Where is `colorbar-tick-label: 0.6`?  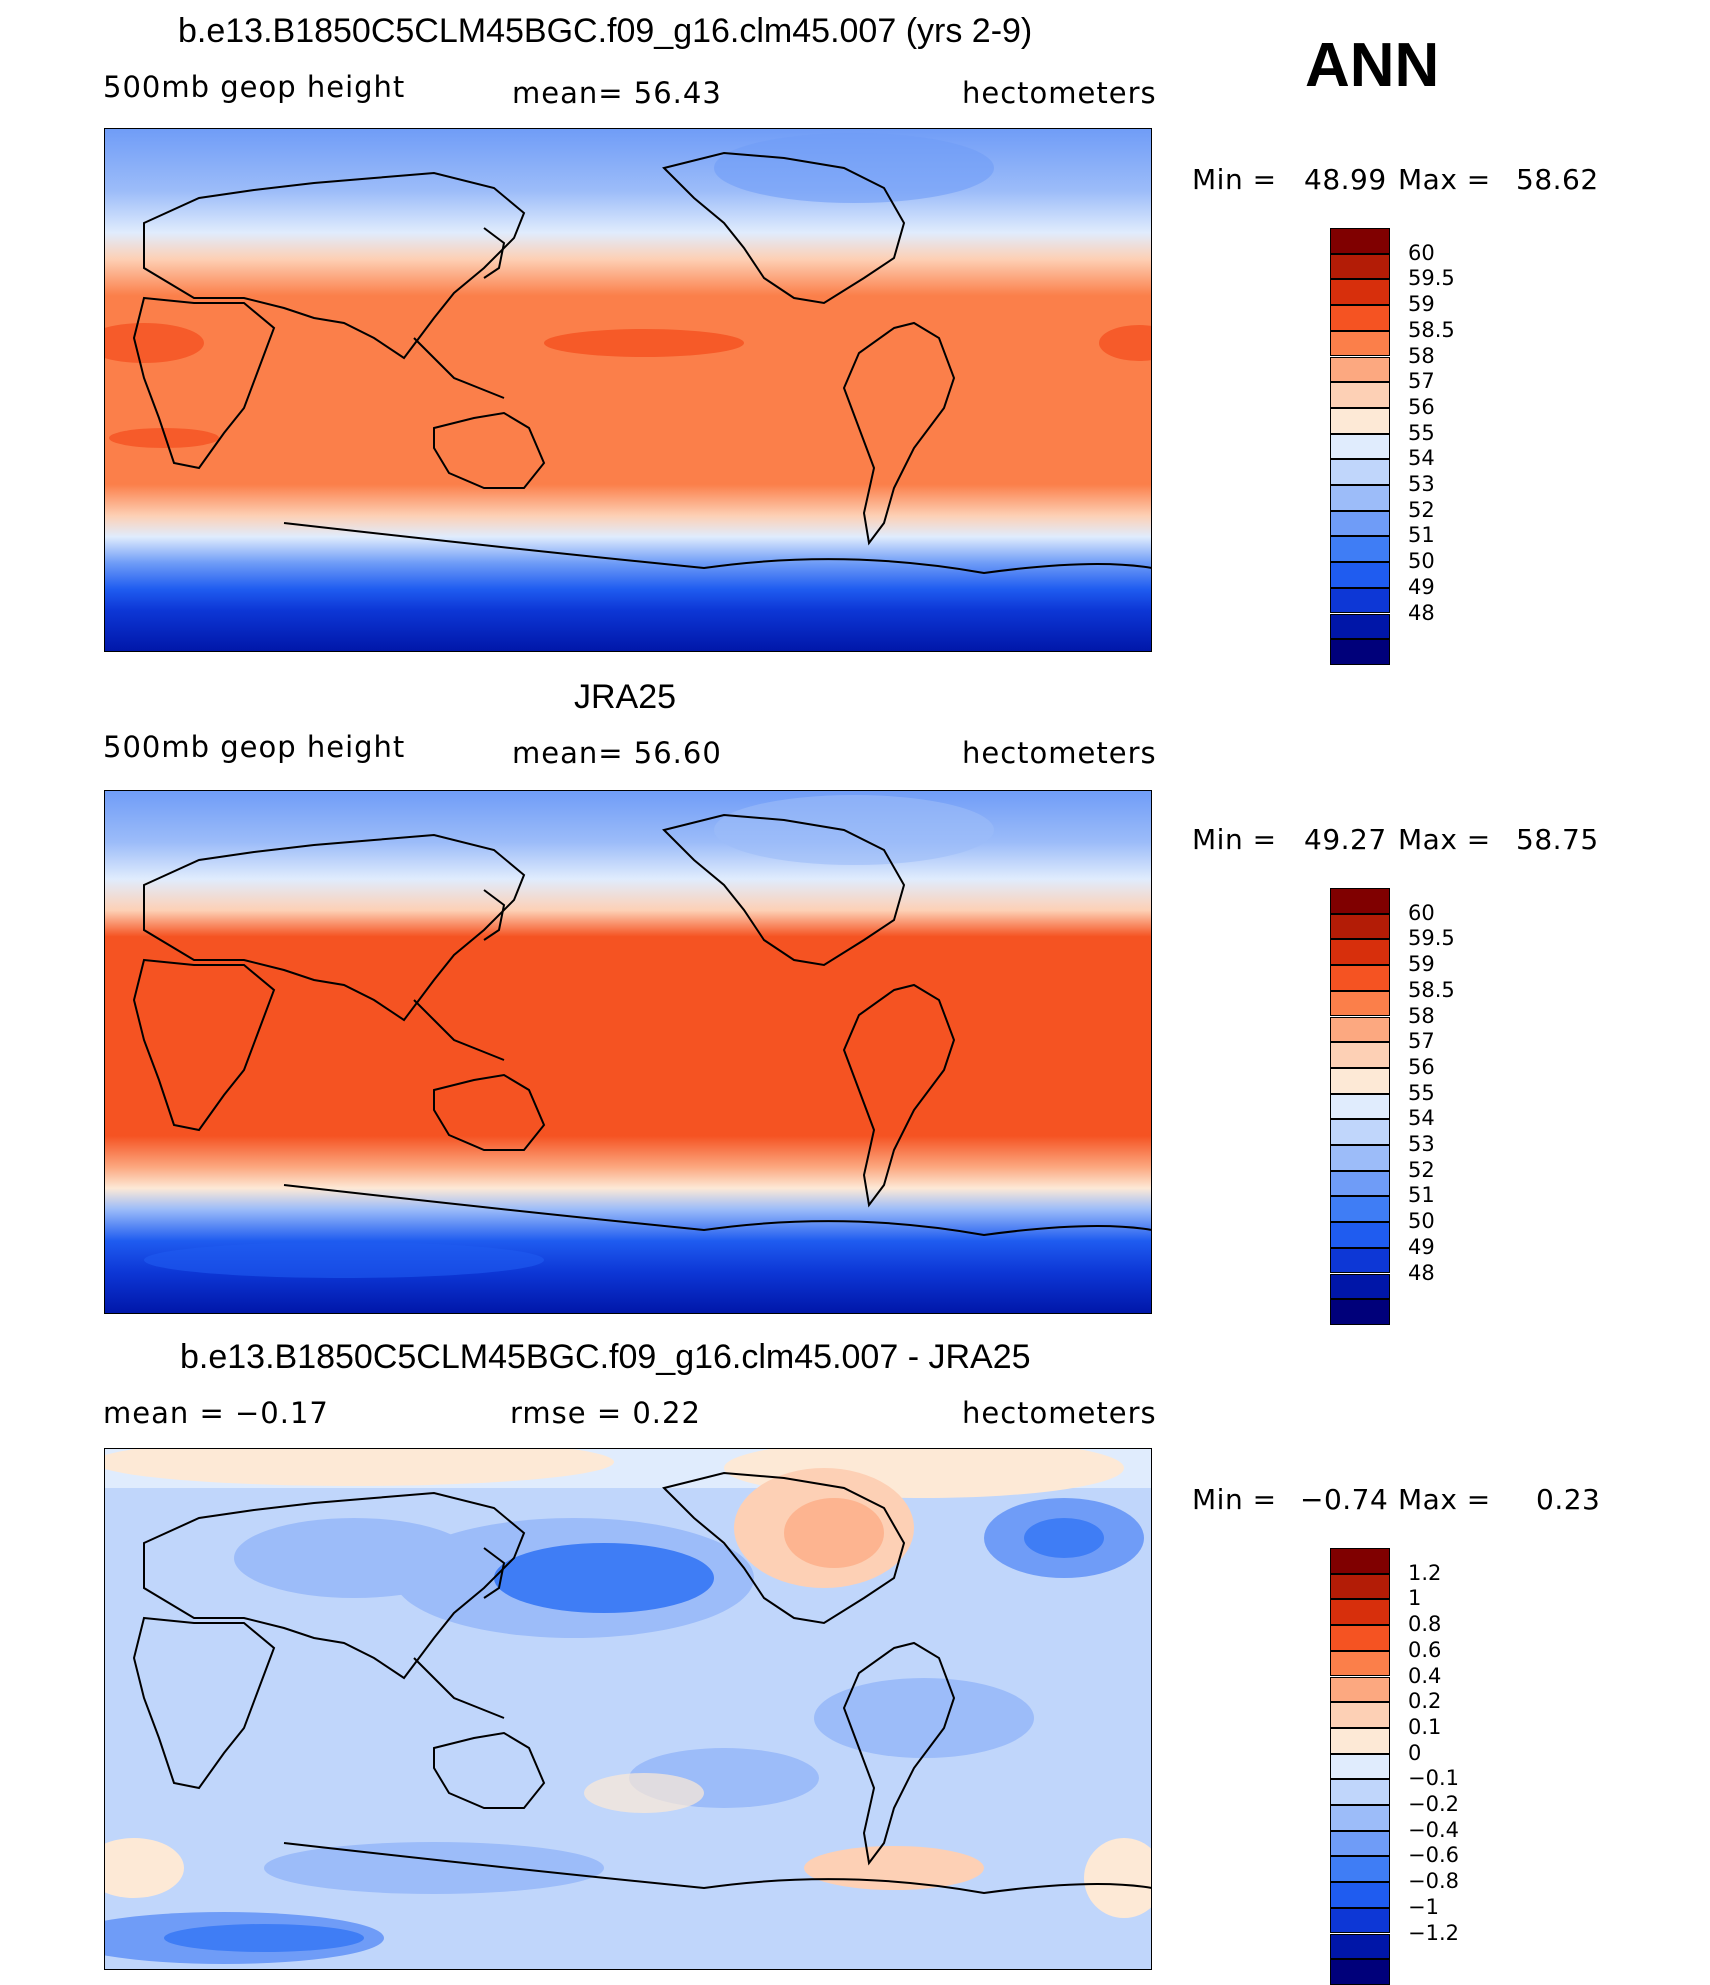
colorbar-tick-label: 0.6 is located at coordinates (1425, 1649).